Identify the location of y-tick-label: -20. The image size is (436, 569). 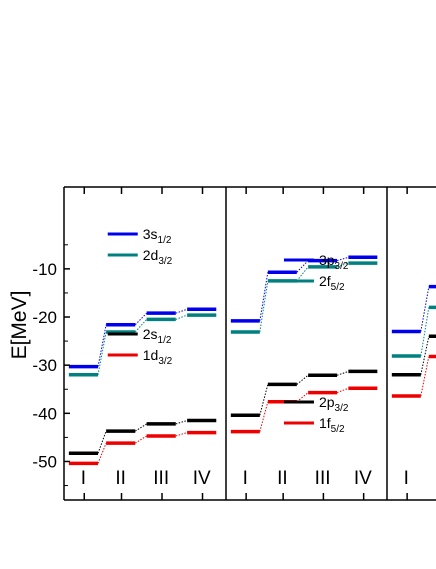
(44, 317).